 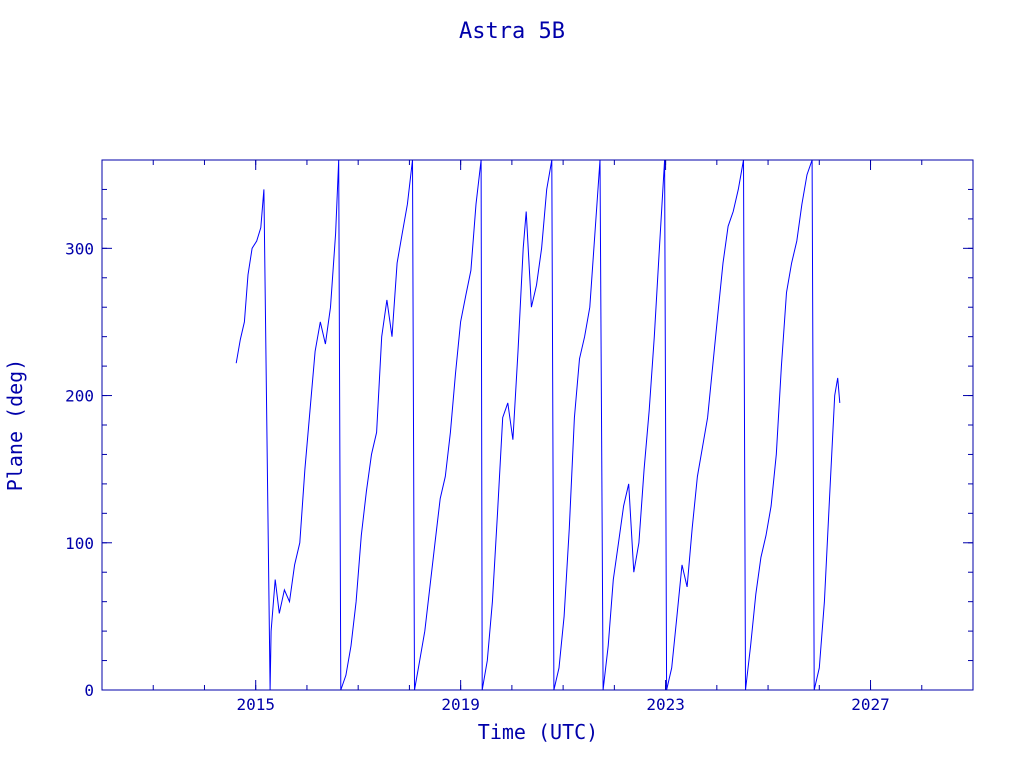 I want to click on y-axis-label: Plane (deg), so click(x=15, y=425).